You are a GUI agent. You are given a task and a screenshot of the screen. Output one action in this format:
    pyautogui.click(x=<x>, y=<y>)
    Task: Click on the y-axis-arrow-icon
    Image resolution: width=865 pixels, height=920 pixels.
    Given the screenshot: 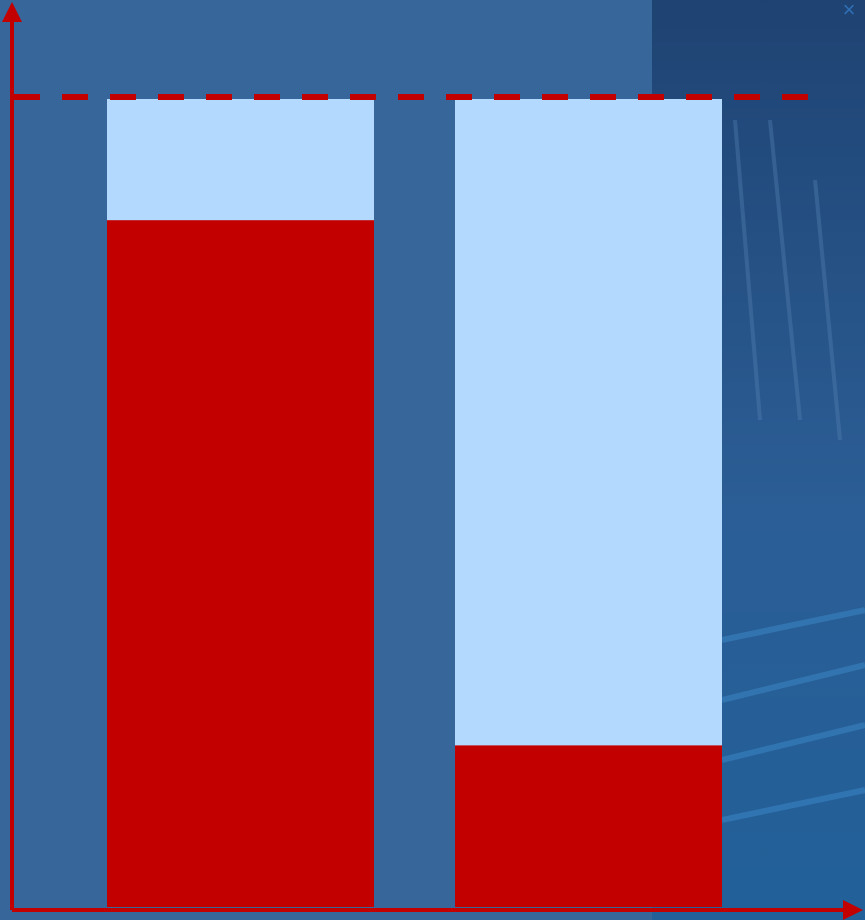 What is the action you would take?
    pyautogui.click(x=12, y=12)
    